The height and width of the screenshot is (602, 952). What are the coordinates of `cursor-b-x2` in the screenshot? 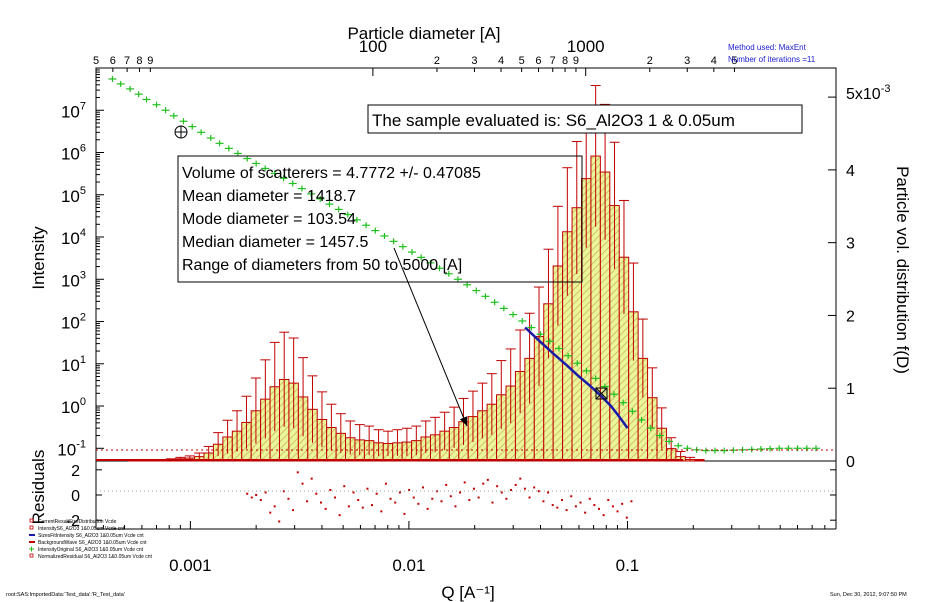 It's located at (601, 393).